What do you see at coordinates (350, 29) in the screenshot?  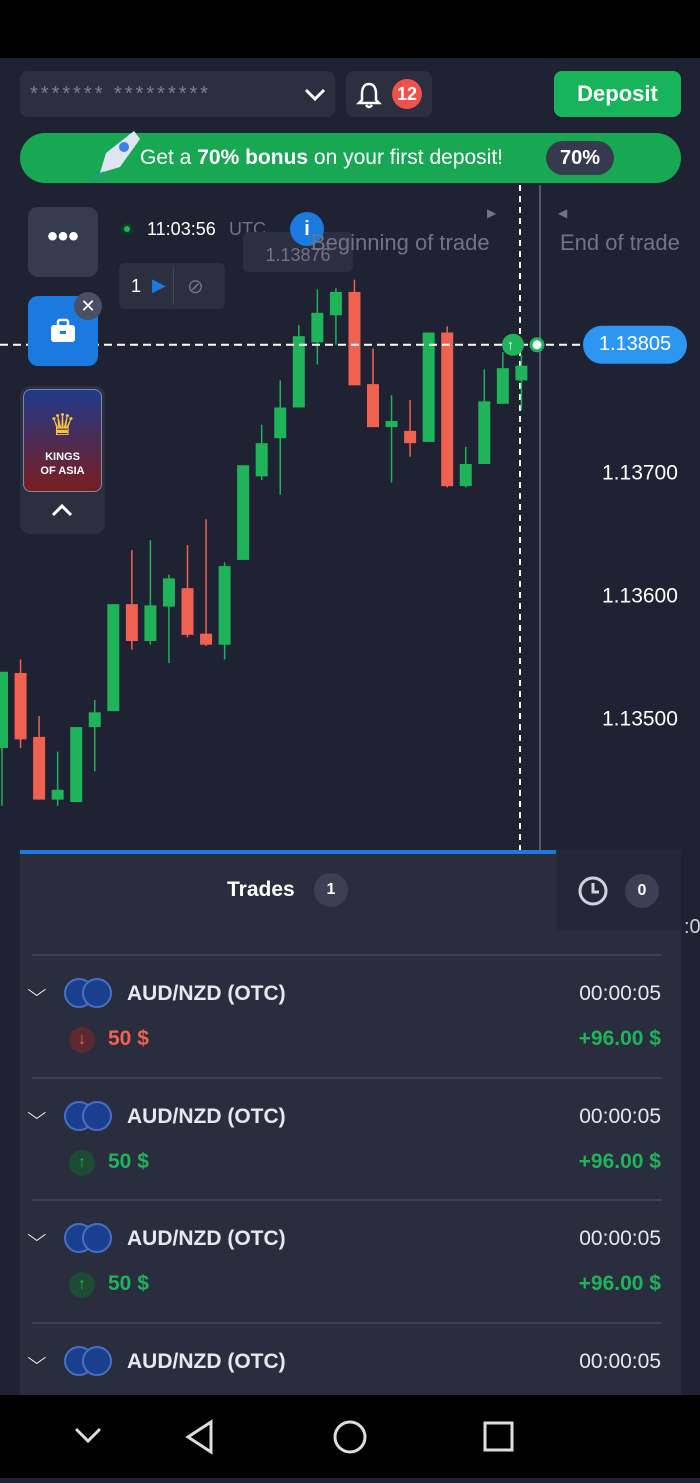 I see `status-bar` at bounding box center [350, 29].